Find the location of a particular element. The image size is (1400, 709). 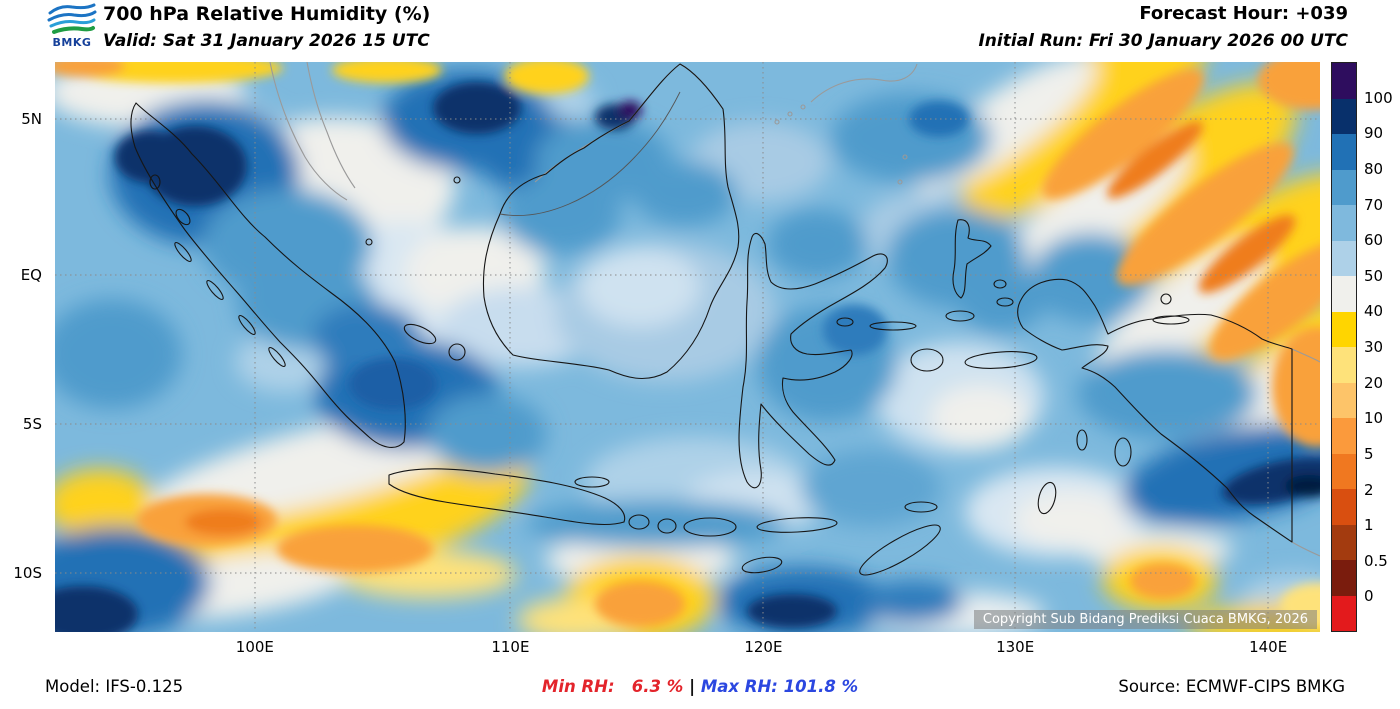

lat-tick-label: 10S is located at coordinates (27, 572).